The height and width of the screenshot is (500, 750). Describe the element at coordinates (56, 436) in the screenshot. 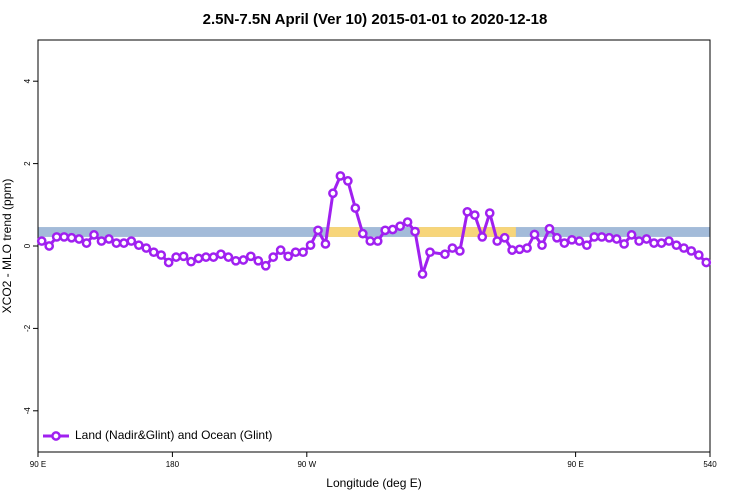

I see `legend-marker` at that location.